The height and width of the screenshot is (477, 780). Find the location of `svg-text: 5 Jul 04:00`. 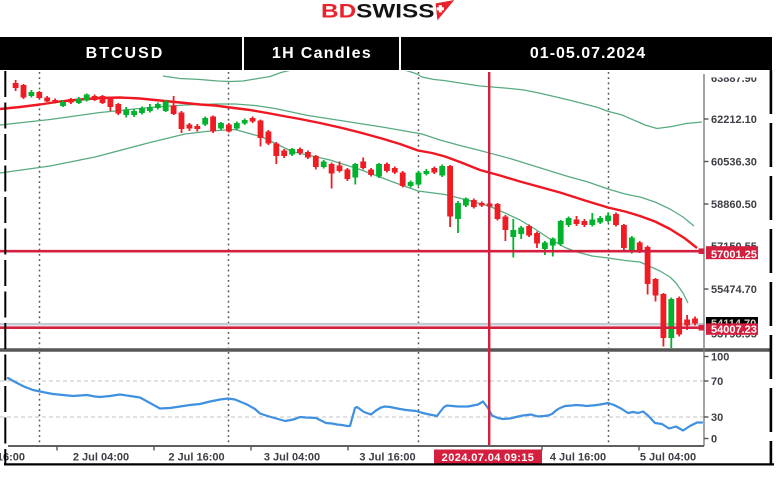

svg-text: 5 Jul 04:00 is located at coordinates (668, 458).